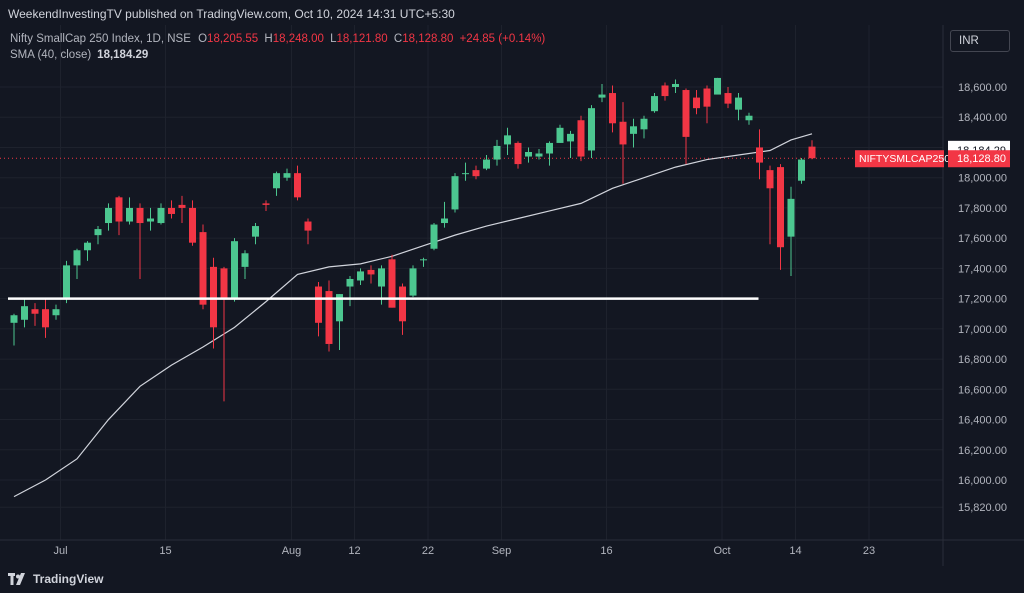  I want to click on y-tick-label: 17,200.00, so click(982, 300).